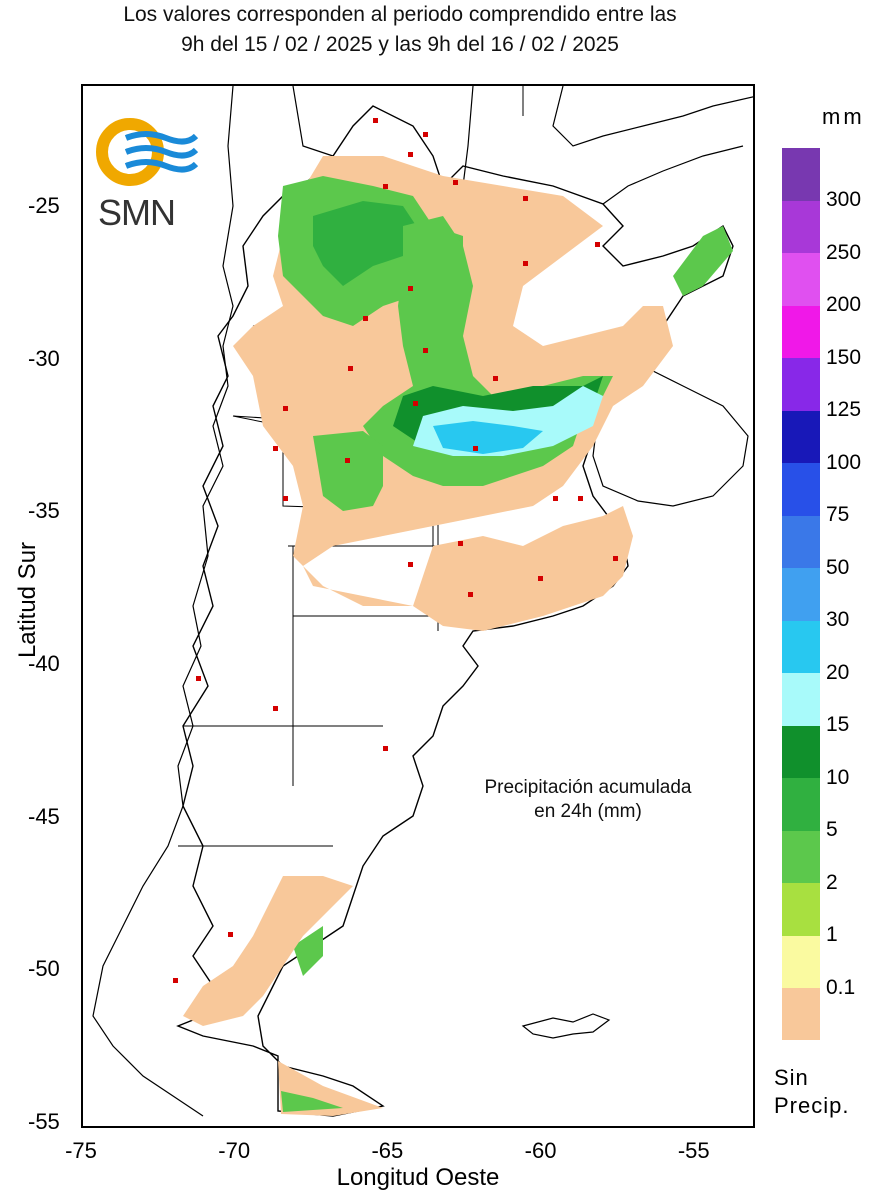  What do you see at coordinates (844, 305) in the screenshot?
I see `color-scale-label: 200` at bounding box center [844, 305].